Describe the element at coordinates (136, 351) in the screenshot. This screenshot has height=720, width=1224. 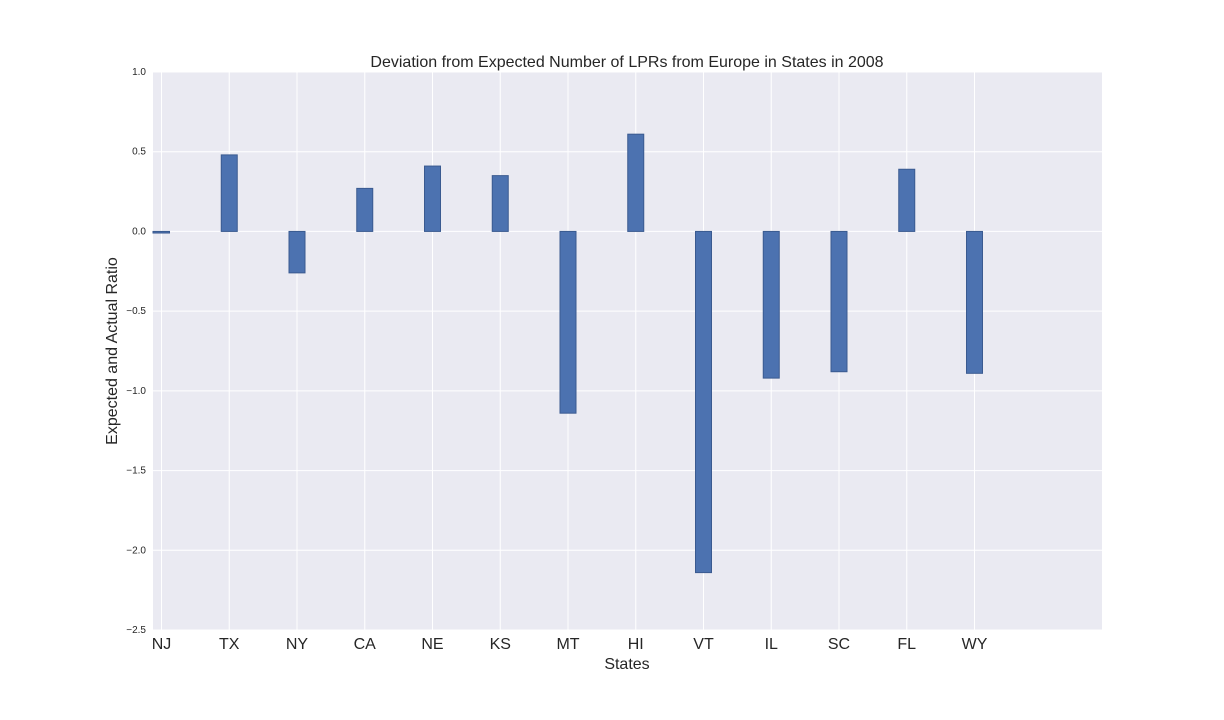
I see `y-axis-ticks: 1.0 0.5 0.0 −0.5 −1.0 −1.5 −2.0 −2.5` at that location.